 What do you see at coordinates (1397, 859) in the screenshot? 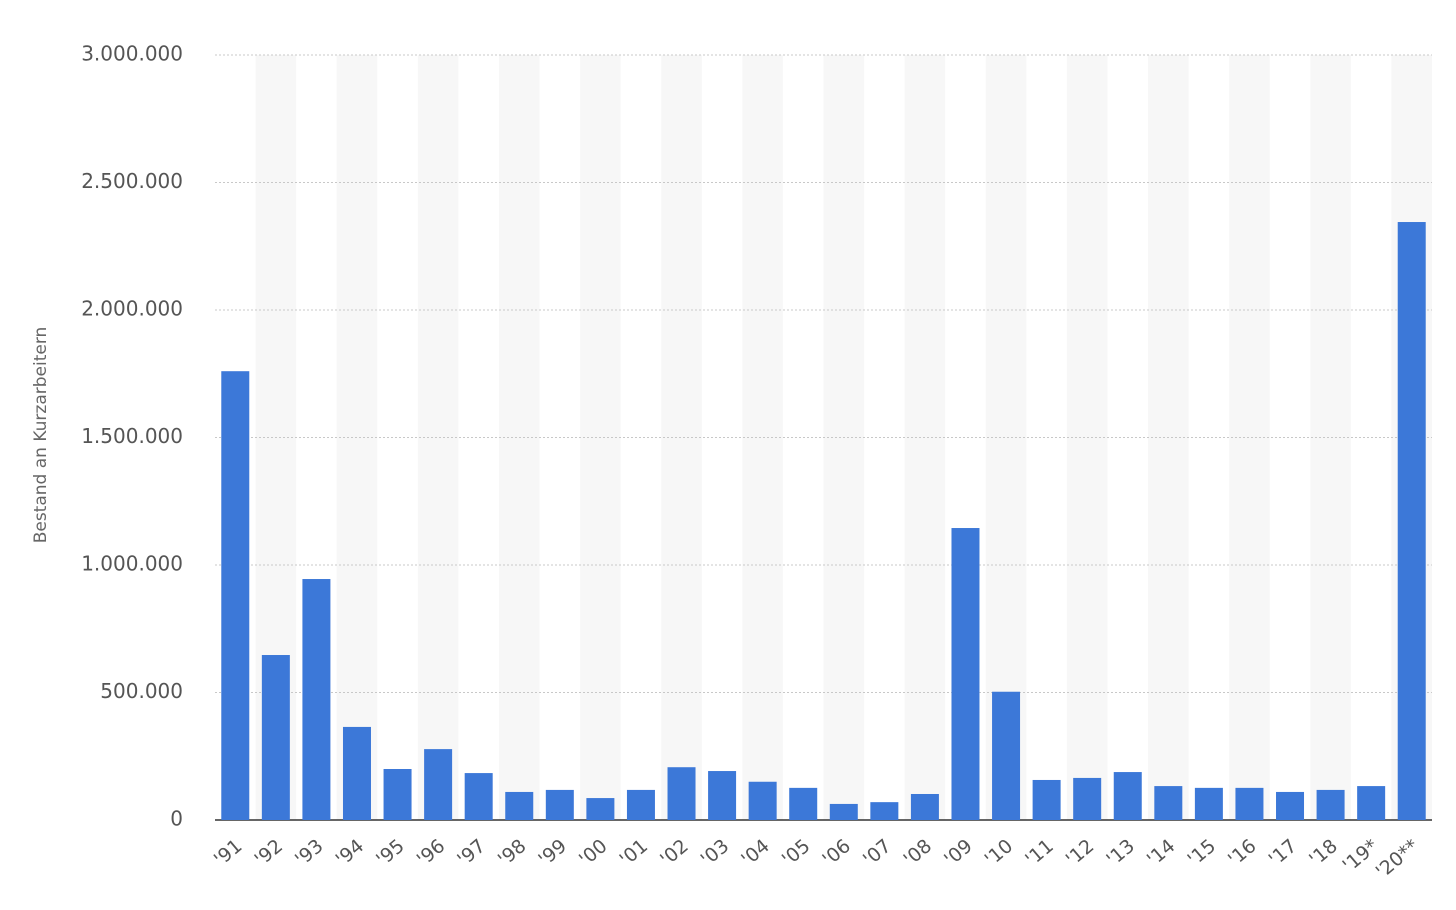
I see `x-tick-label: '20**` at bounding box center [1397, 859].